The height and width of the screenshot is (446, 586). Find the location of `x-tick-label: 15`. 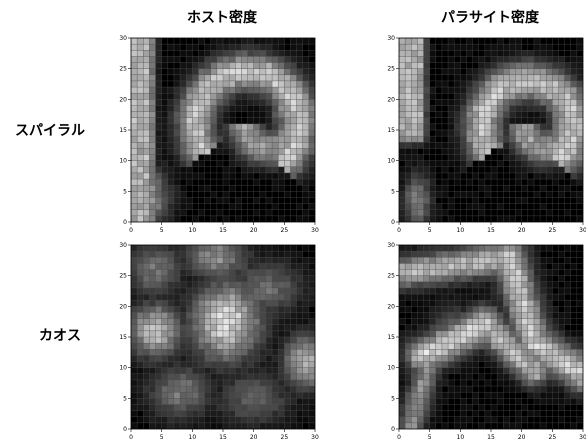

x-tick-label: 15 is located at coordinates (491, 437).